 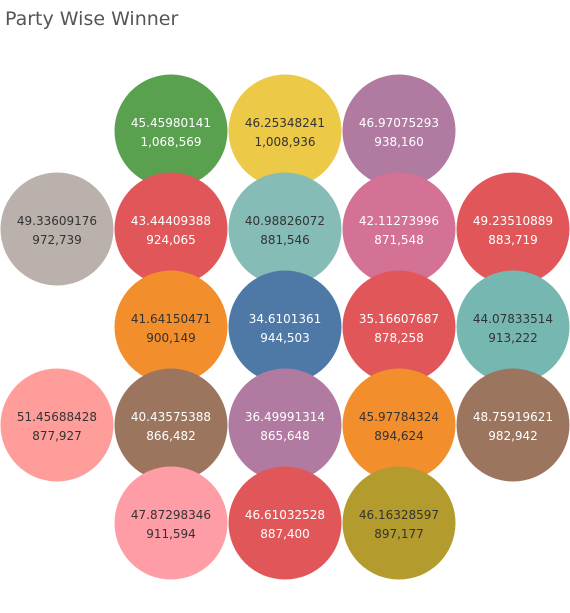 What do you see at coordinates (513, 338) in the screenshot?
I see `bubble-value: 913,222` at bounding box center [513, 338].